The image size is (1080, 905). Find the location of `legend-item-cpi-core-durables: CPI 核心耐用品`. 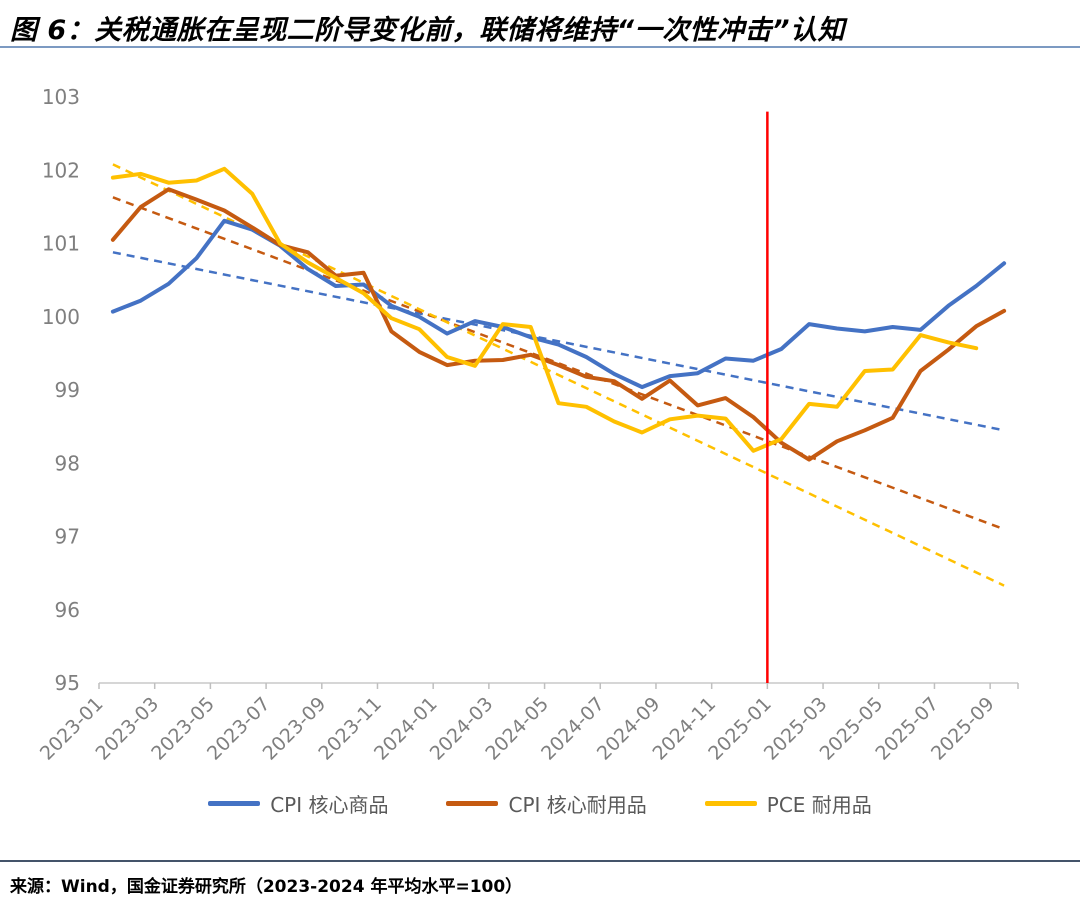

legend-item-cpi-core-durables: CPI 核心耐用品 is located at coordinates (546, 803).